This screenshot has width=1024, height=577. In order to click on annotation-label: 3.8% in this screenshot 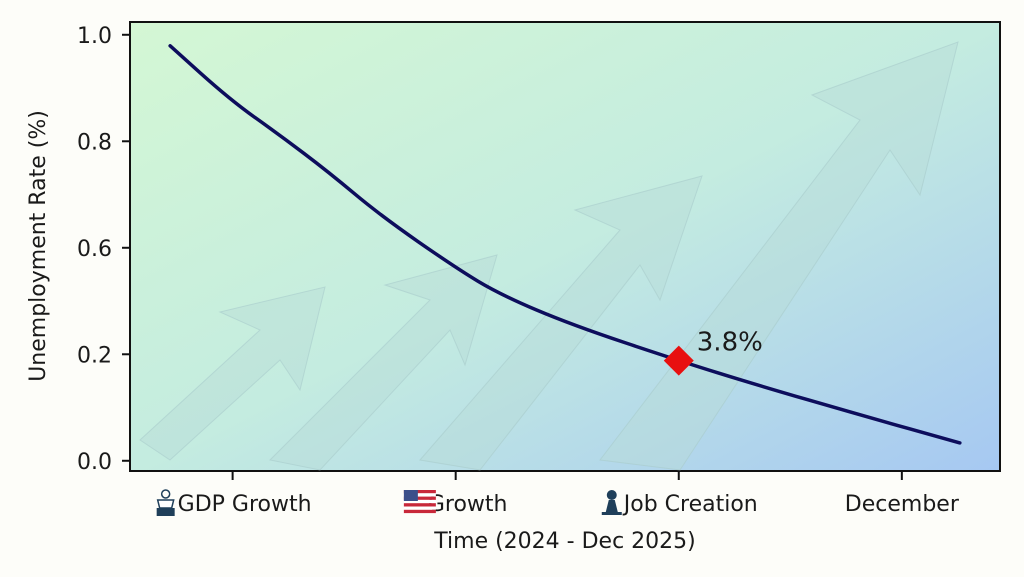, I will do `click(730, 343)`.